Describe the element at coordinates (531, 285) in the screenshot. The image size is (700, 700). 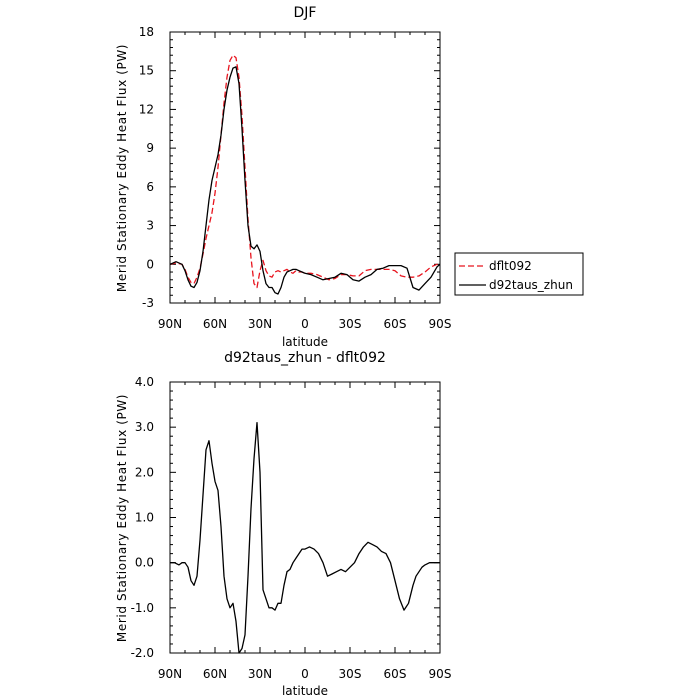
I see `legend-label-d92taus-zhun: d92taus_zhun` at that location.